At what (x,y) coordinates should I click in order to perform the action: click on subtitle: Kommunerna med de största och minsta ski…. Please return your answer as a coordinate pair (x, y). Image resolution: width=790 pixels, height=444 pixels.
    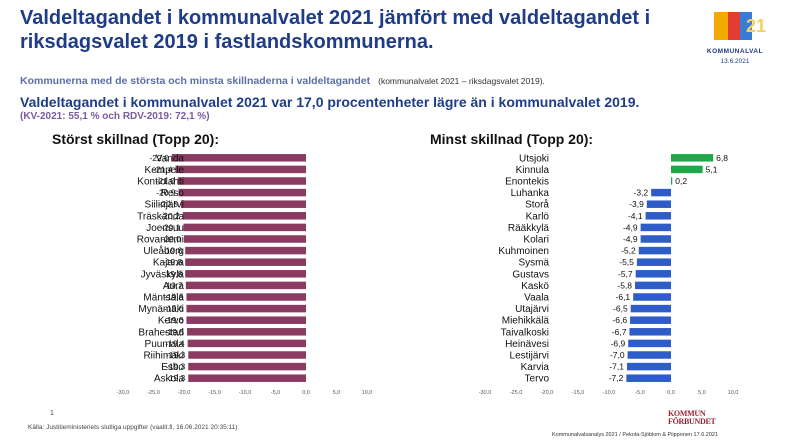
    Looking at the image, I should click on (282, 81).